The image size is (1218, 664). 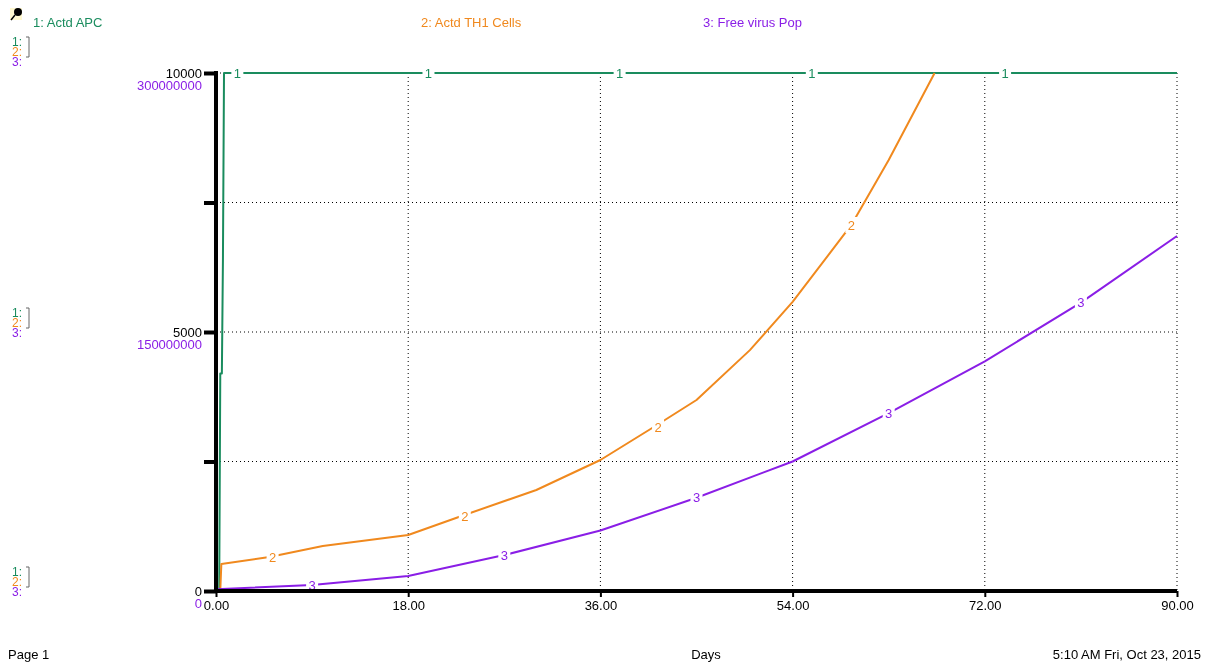 What do you see at coordinates (216, 606) in the screenshot?
I see `x-tick-label: 0.00` at bounding box center [216, 606].